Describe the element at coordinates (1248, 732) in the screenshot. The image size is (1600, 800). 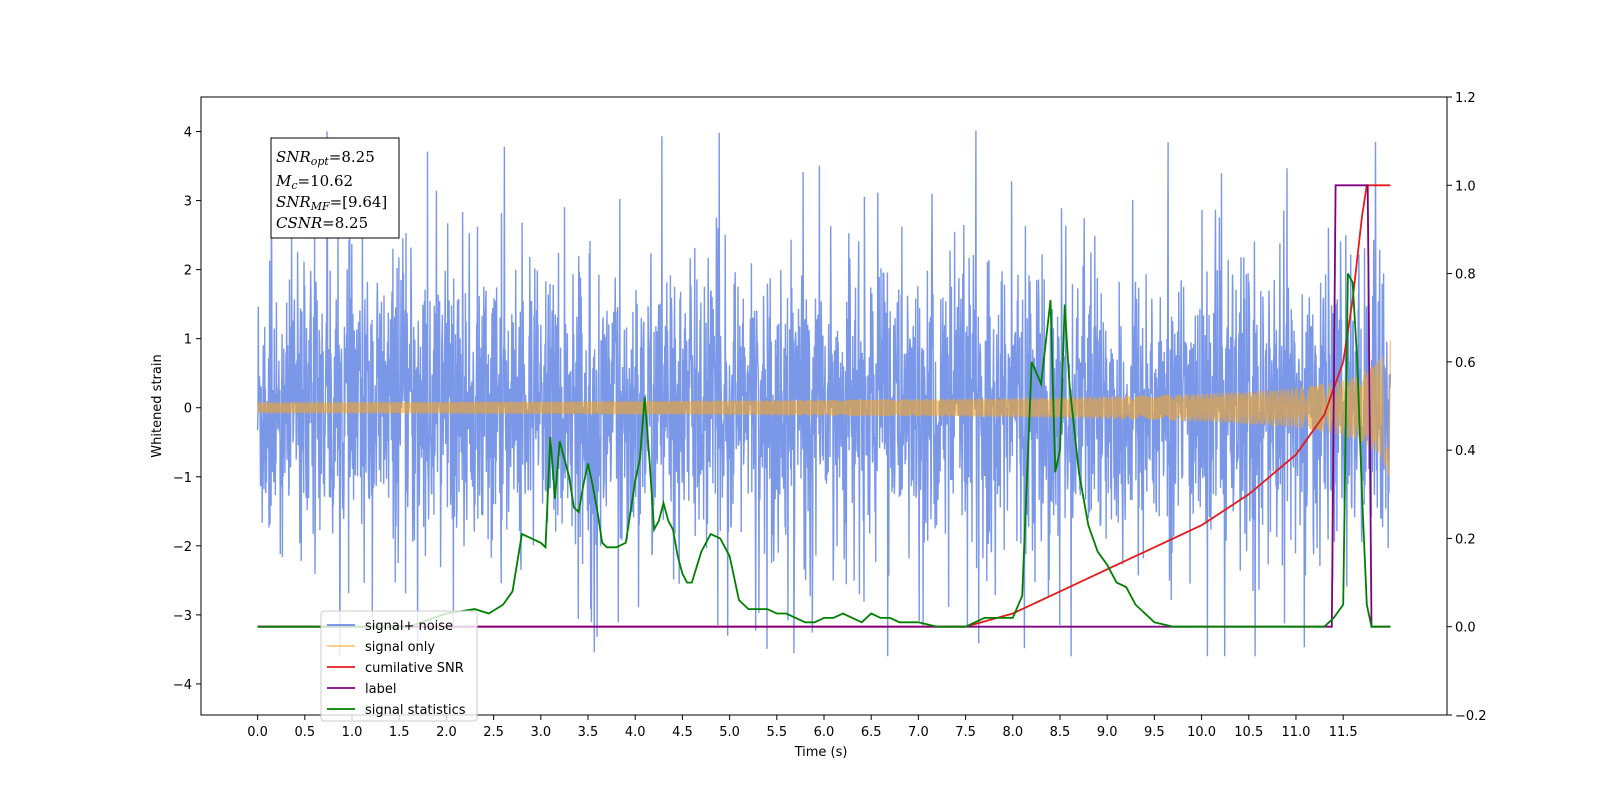
I see `x-tick-label: 10.5` at that location.